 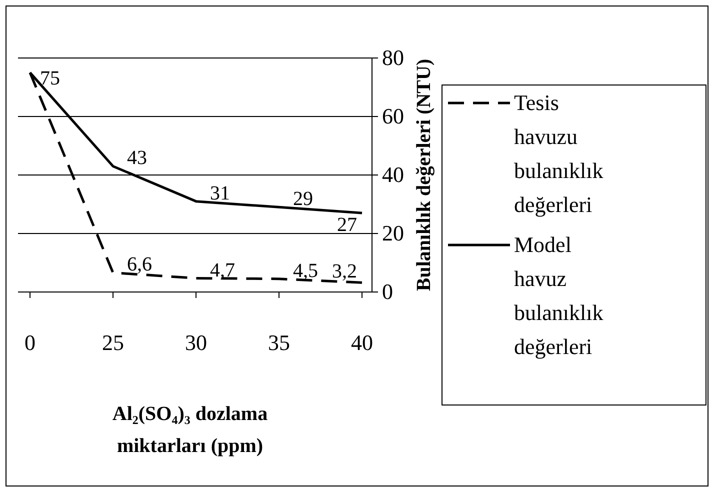 What do you see at coordinates (387, 291) in the screenshot?
I see `y-tick-label: 0` at bounding box center [387, 291].